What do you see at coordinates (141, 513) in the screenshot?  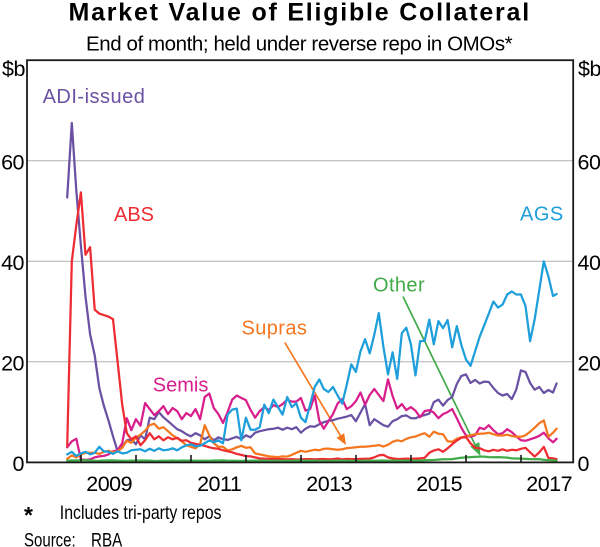 I see `svg-text: Includes tri-party repos` at bounding box center [141, 513].